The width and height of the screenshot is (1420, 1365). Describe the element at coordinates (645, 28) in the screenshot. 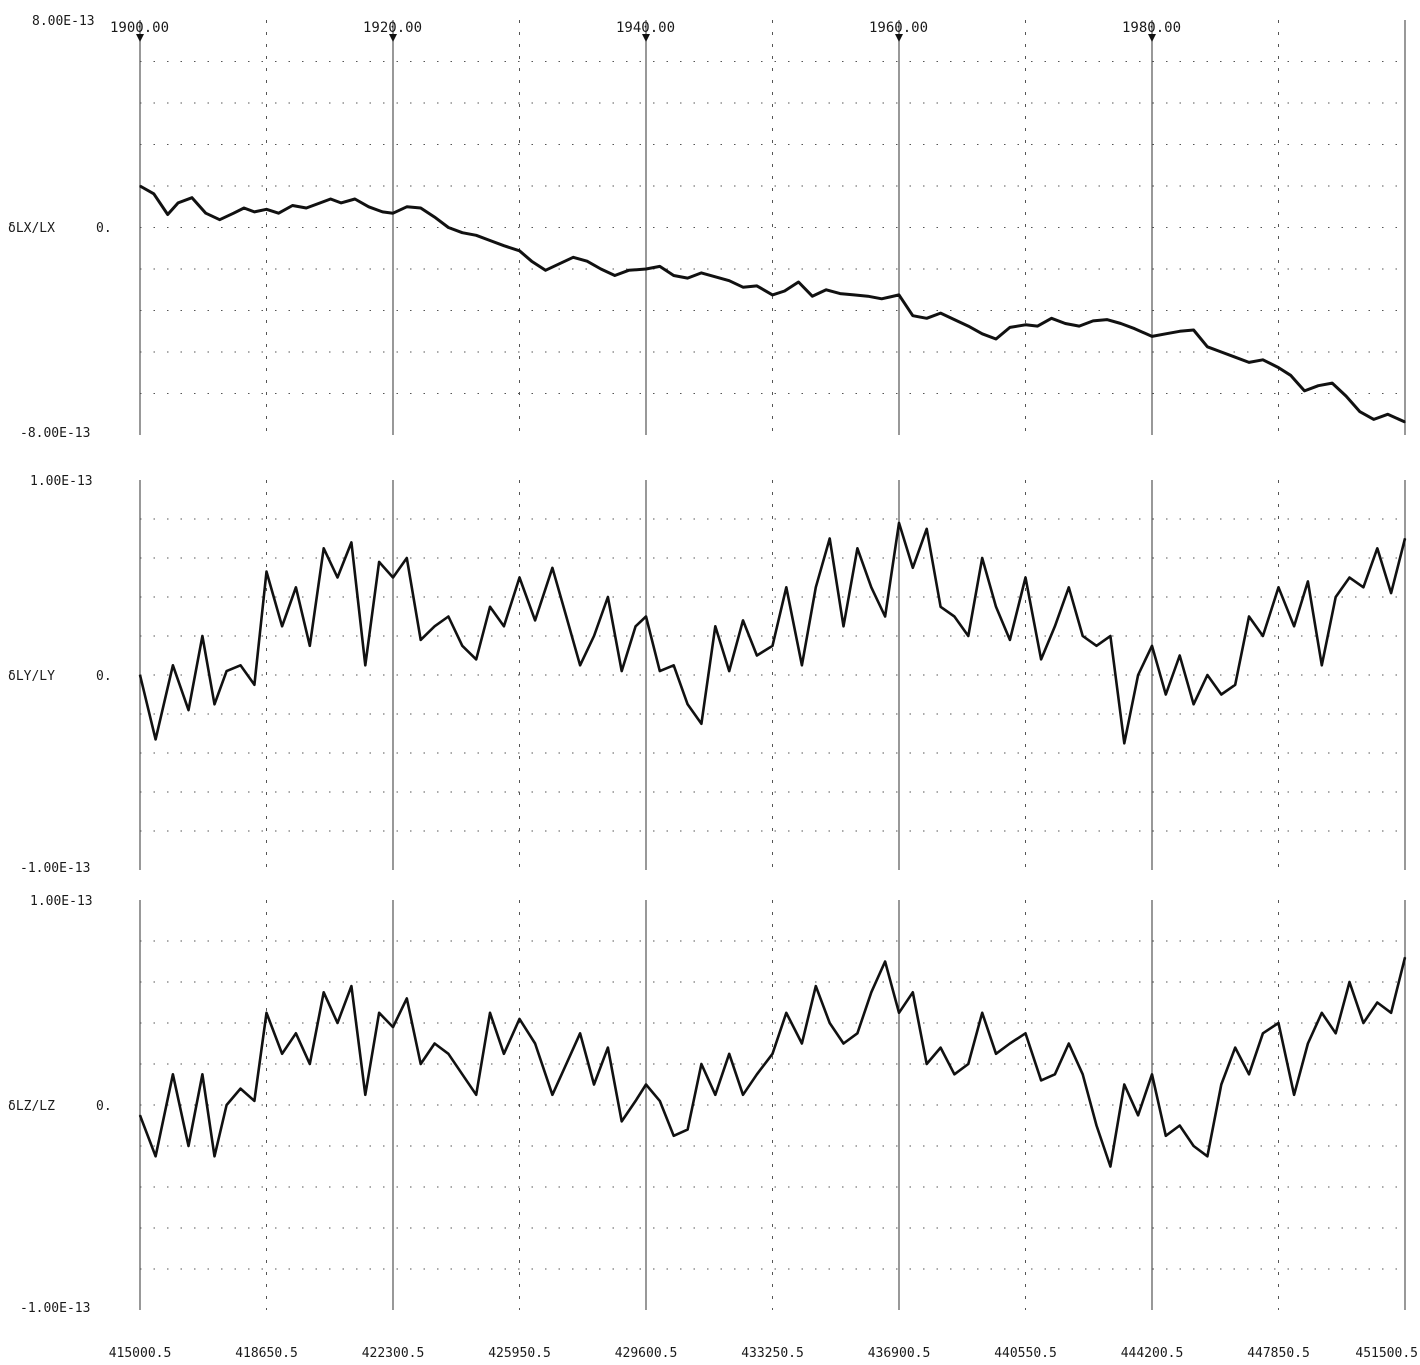

I see `top-axis-label: 1940.00` at that location.